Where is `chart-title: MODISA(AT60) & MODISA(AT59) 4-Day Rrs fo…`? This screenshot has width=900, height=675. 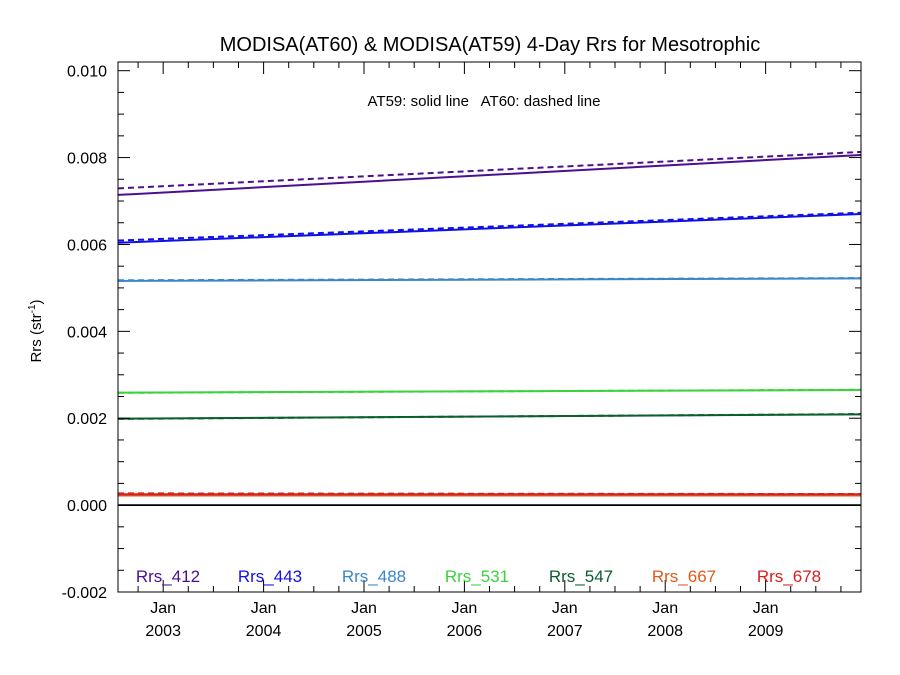
chart-title: MODISA(AT60) & MODISA(AT59) 4-Day Rrs fo… is located at coordinates (490, 45).